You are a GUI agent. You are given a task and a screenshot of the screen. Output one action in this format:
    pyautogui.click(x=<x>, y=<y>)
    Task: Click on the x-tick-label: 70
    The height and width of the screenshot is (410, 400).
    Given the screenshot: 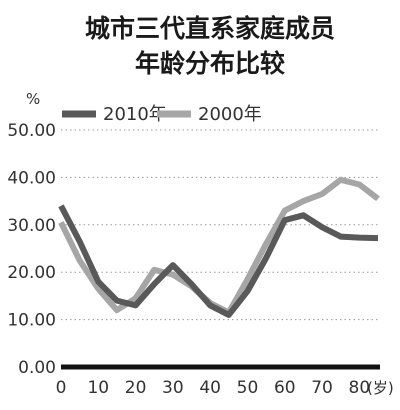 What is the action you would take?
    pyautogui.click(x=322, y=388)
    